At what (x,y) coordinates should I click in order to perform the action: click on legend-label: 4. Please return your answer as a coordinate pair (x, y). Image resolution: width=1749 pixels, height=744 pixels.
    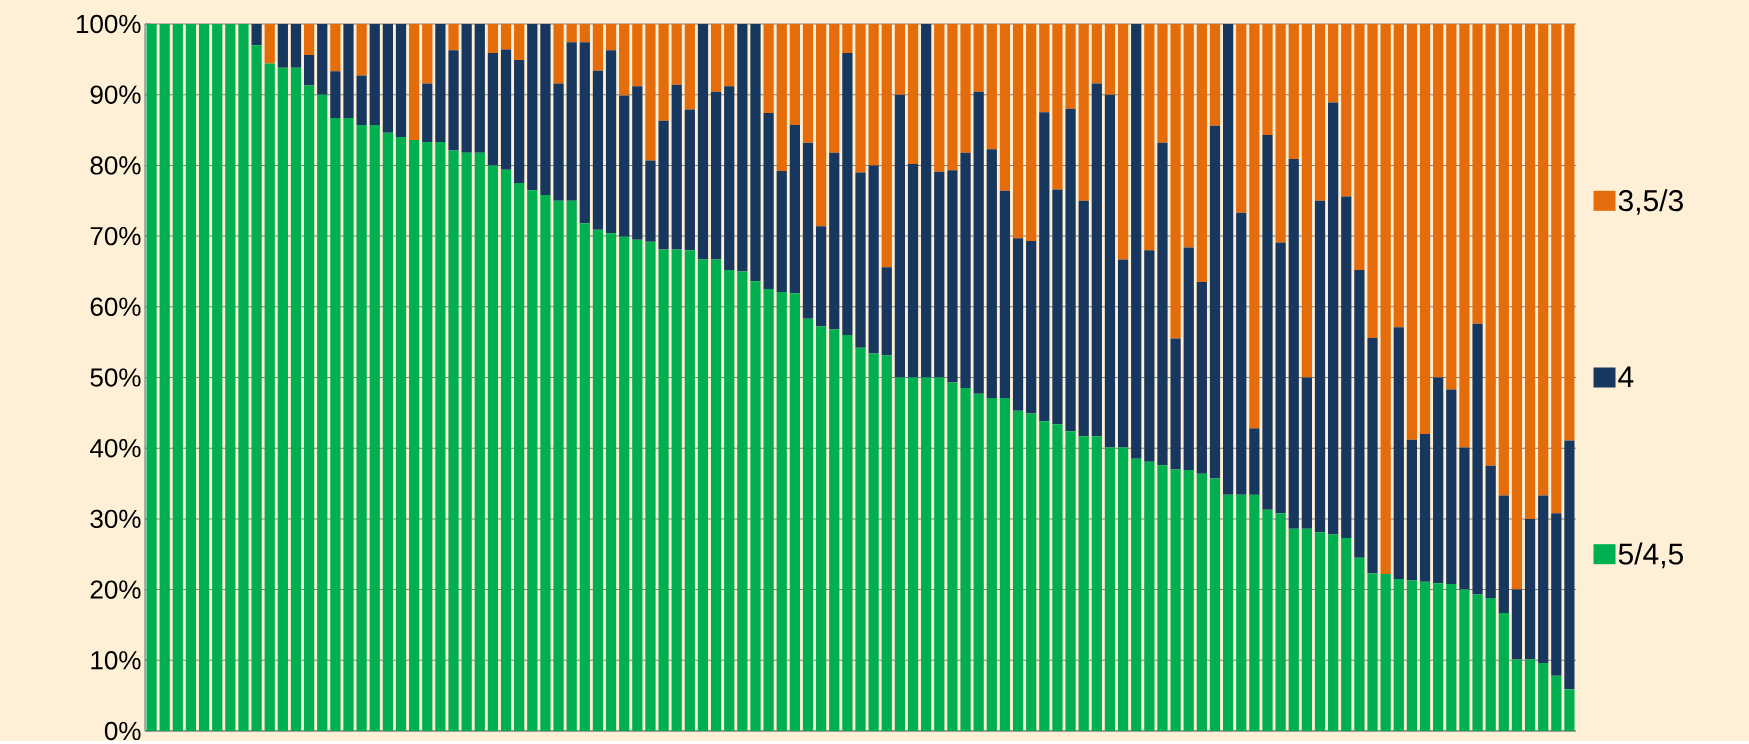
    Looking at the image, I should click on (1626, 377).